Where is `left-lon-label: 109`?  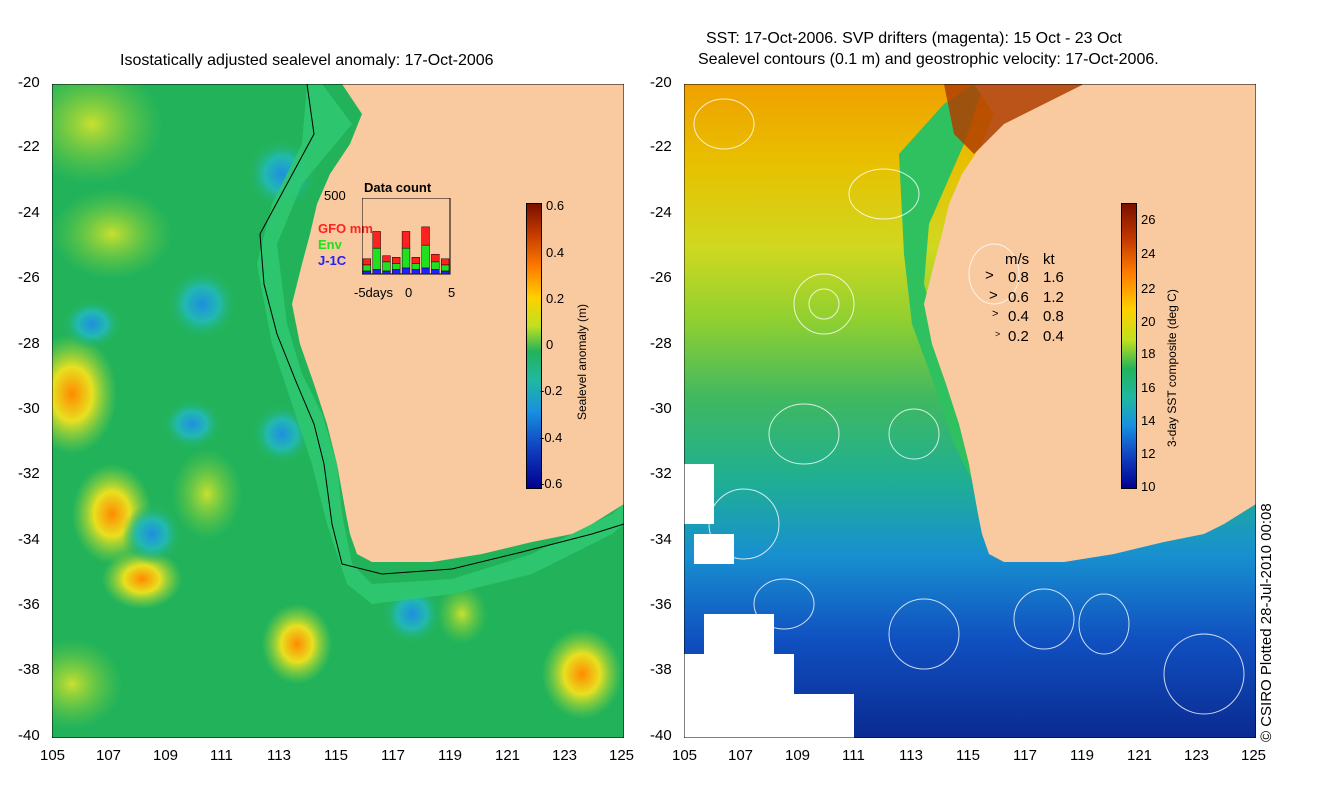 left-lon-label: 109 is located at coordinates (166, 755).